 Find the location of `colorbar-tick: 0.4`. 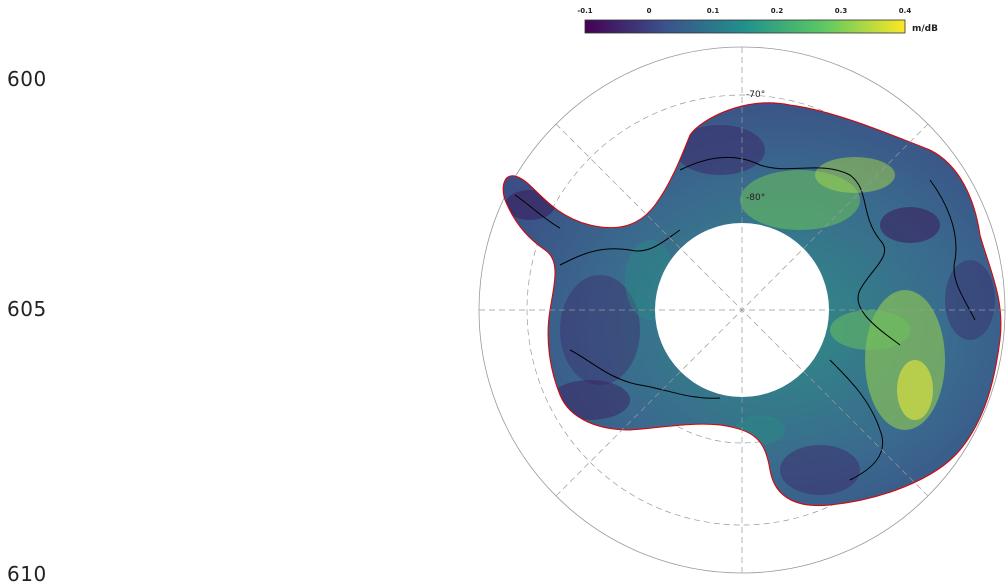

colorbar-tick: 0.4 is located at coordinates (905, 11).